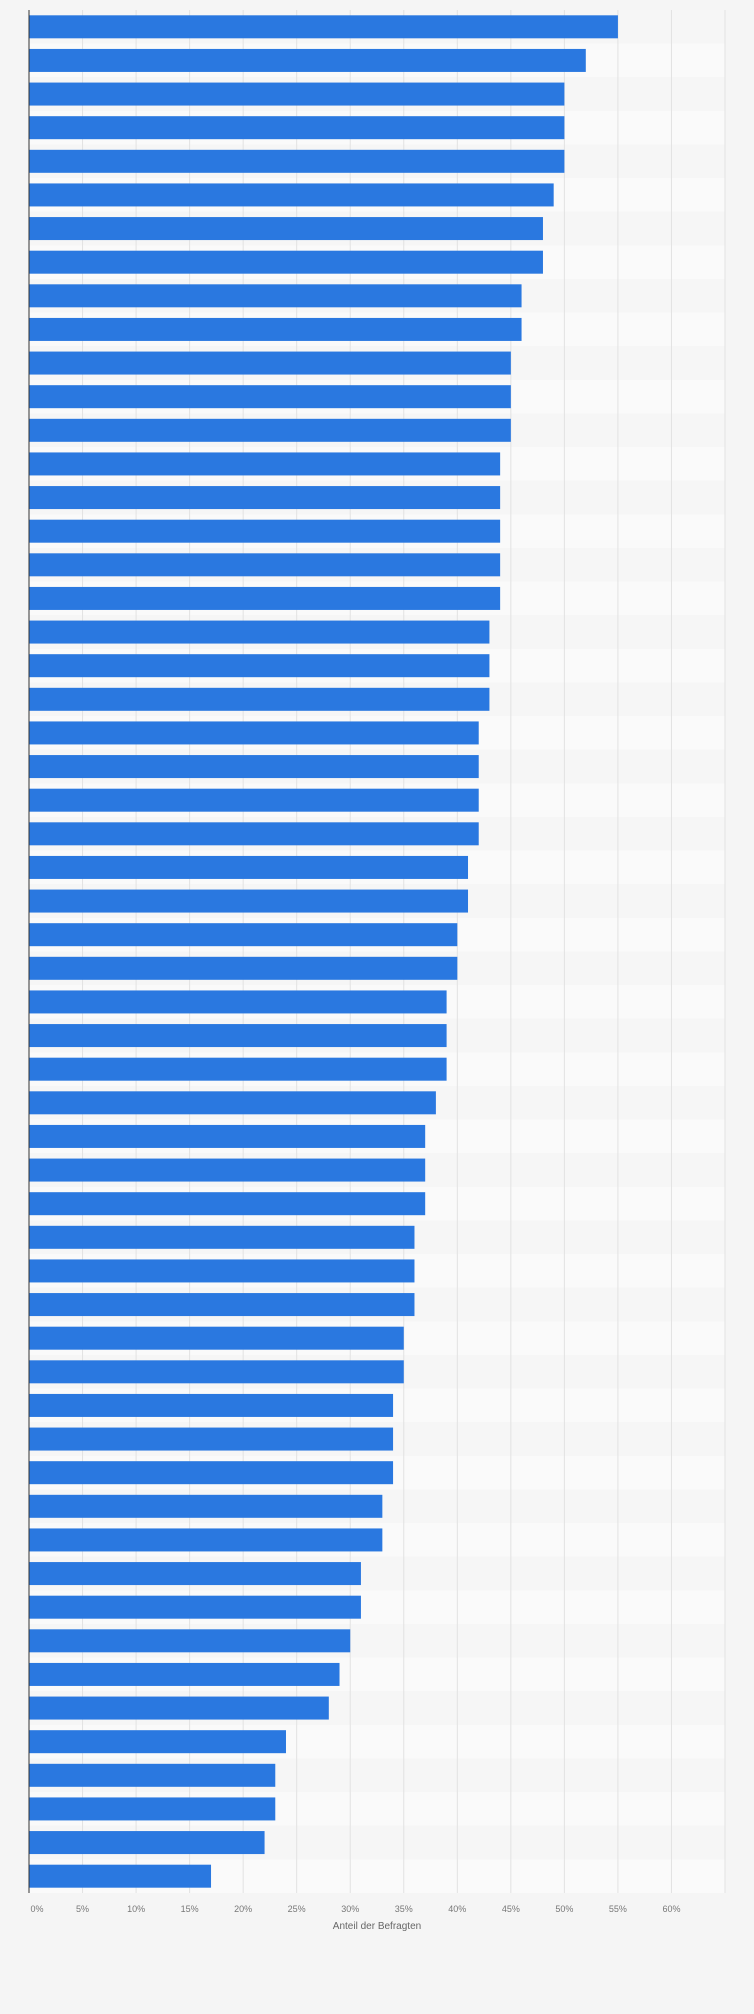 The height and width of the screenshot is (2014, 754). What do you see at coordinates (457, 1909) in the screenshot?
I see `x-tick-label: 40%` at bounding box center [457, 1909].